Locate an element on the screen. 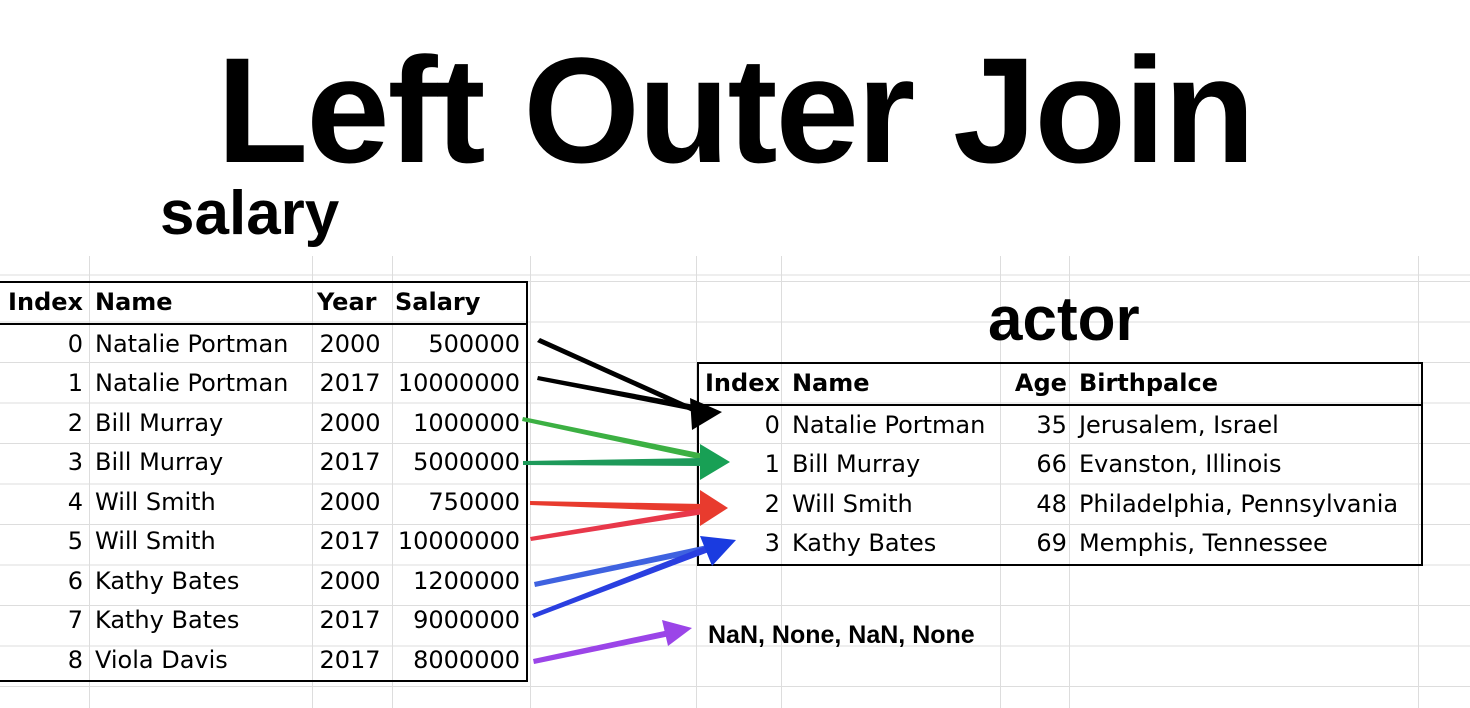  actor-header-name: Name is located at coordinates (830, 383).